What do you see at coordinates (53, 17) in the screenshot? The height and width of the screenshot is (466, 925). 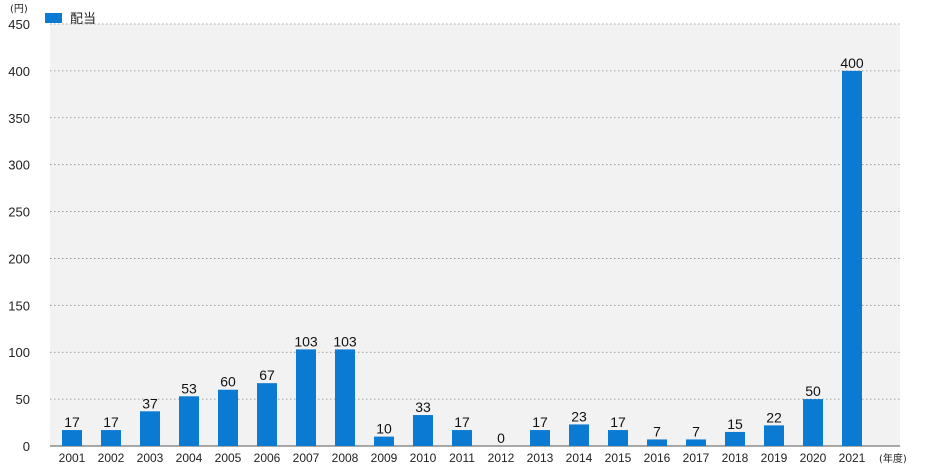 I see `legend-swatch` at bounding box center [53, 17].